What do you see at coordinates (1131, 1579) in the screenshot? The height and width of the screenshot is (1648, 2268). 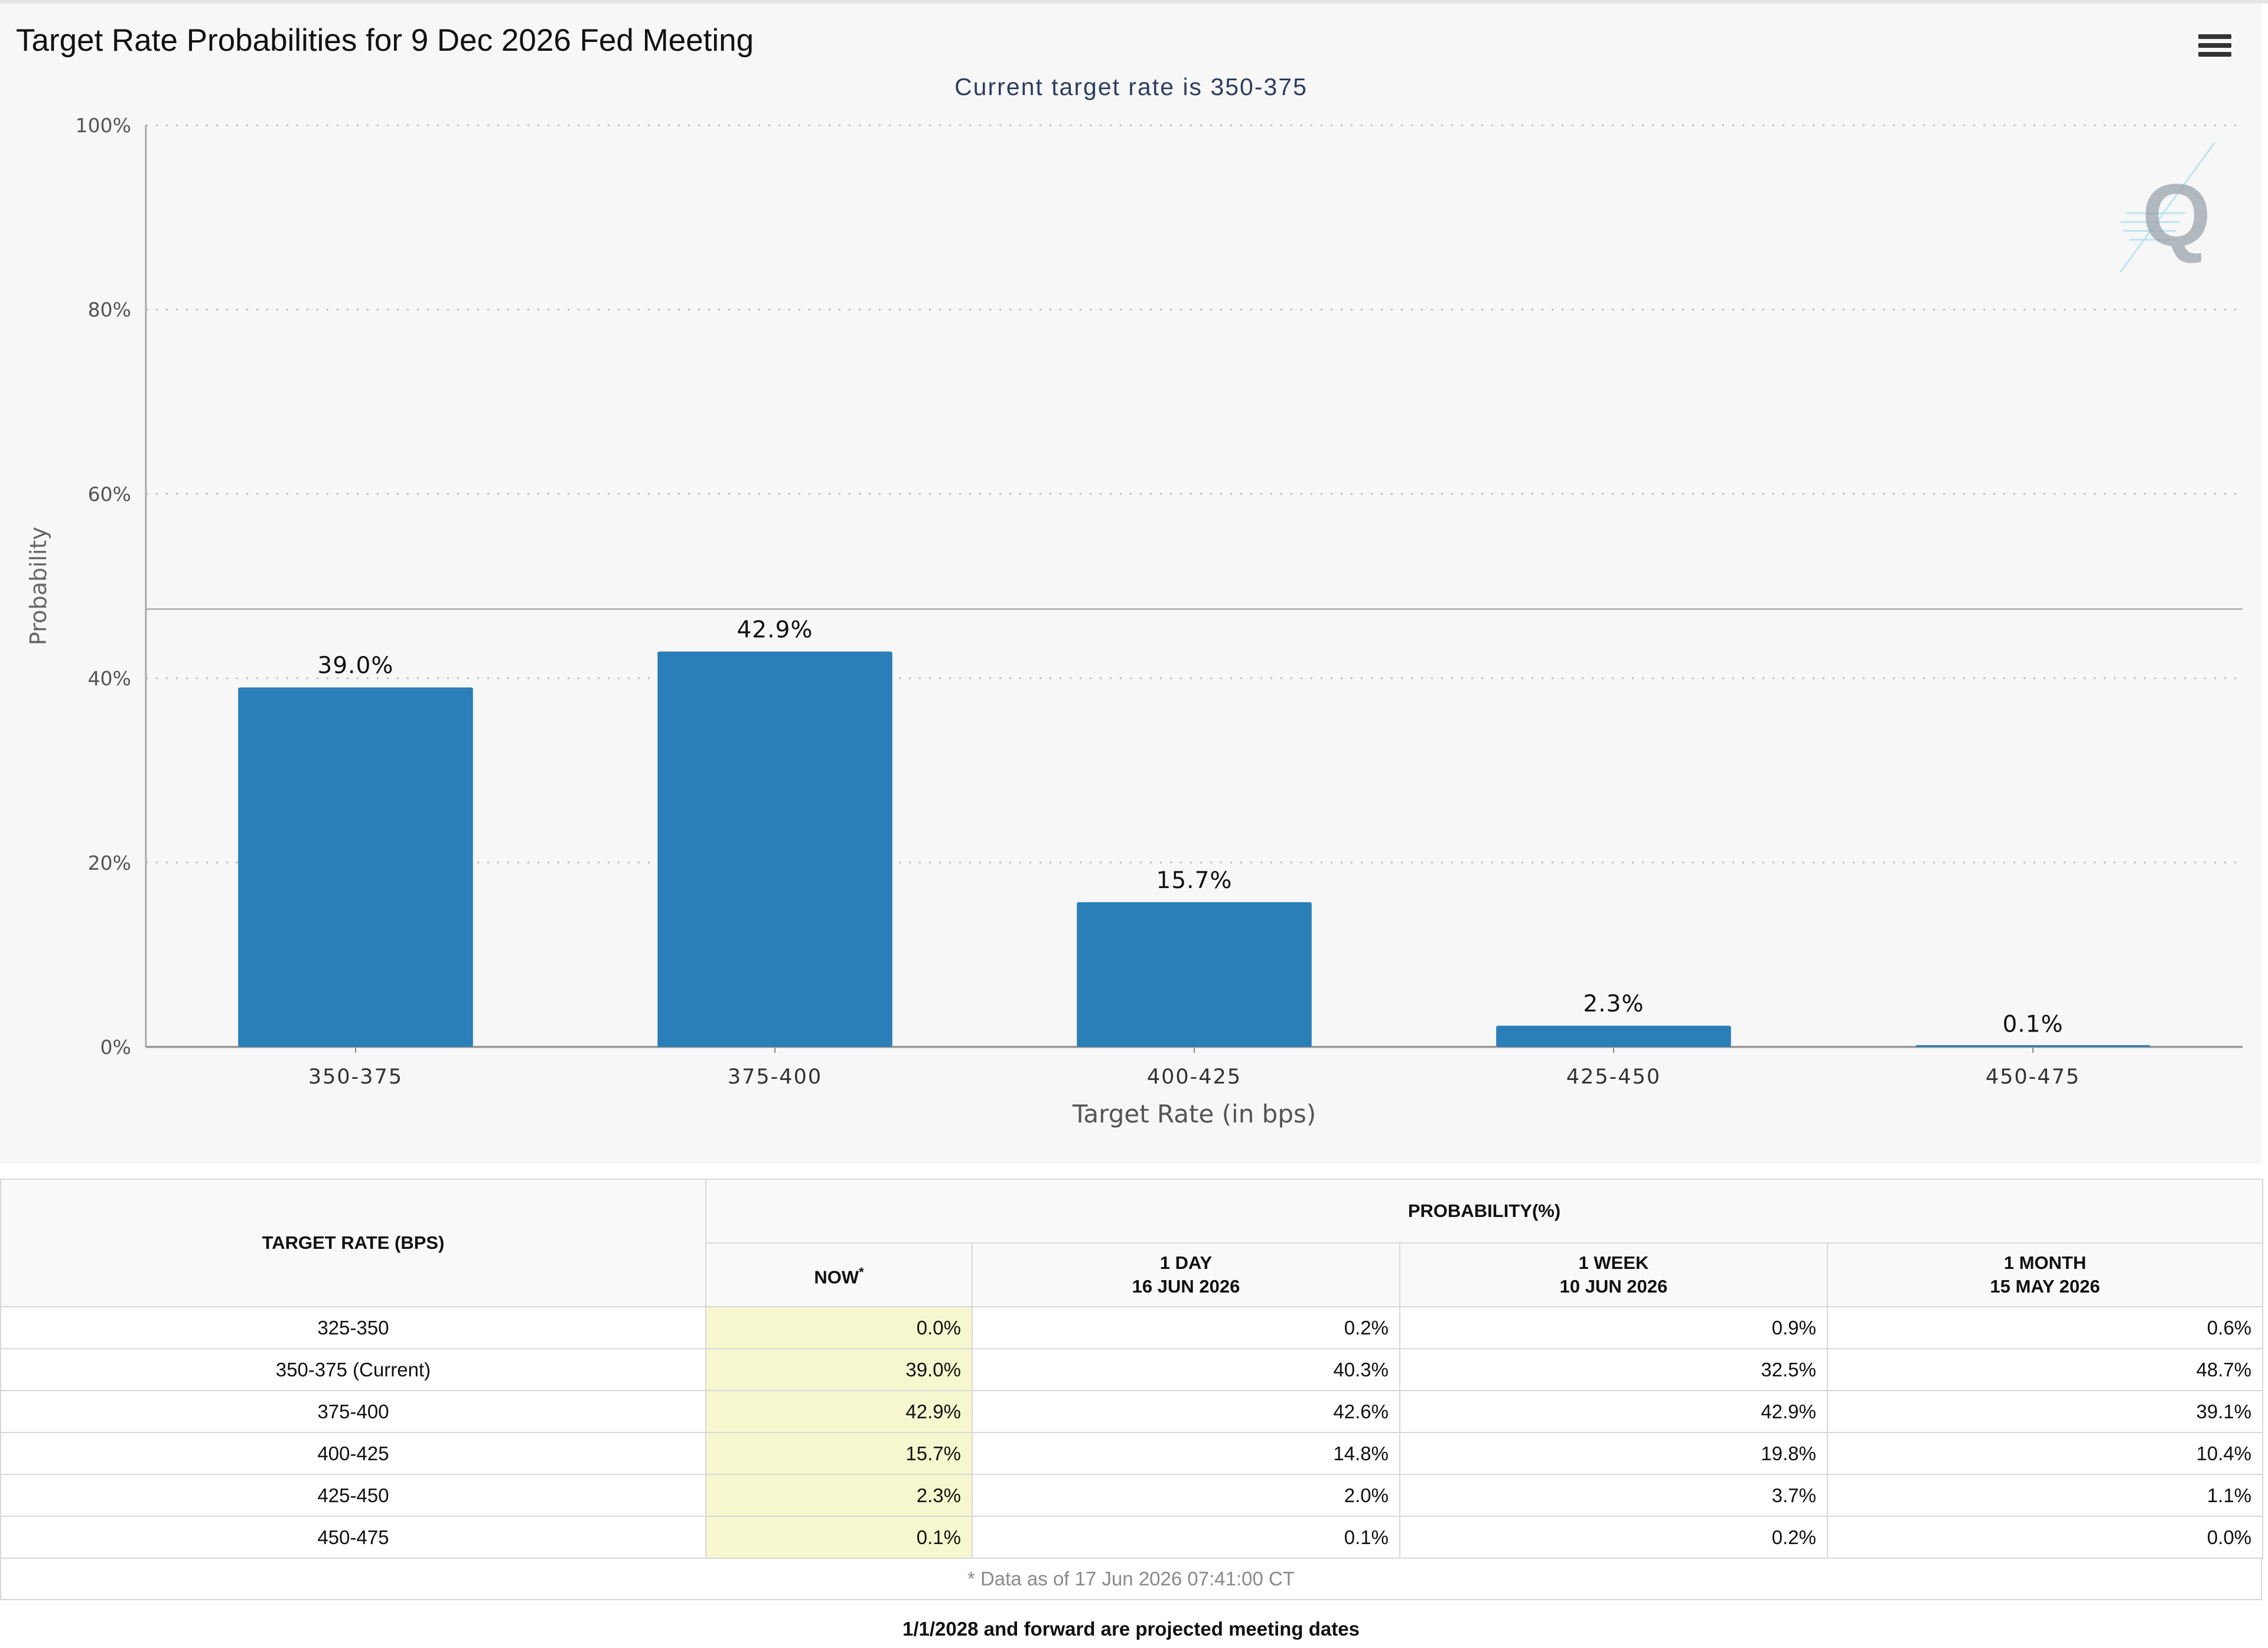 I see `data-timestamp-note: * Data as of 17 Jun 2026 07:41:00 CT` at bounding box center [1131, 1579].